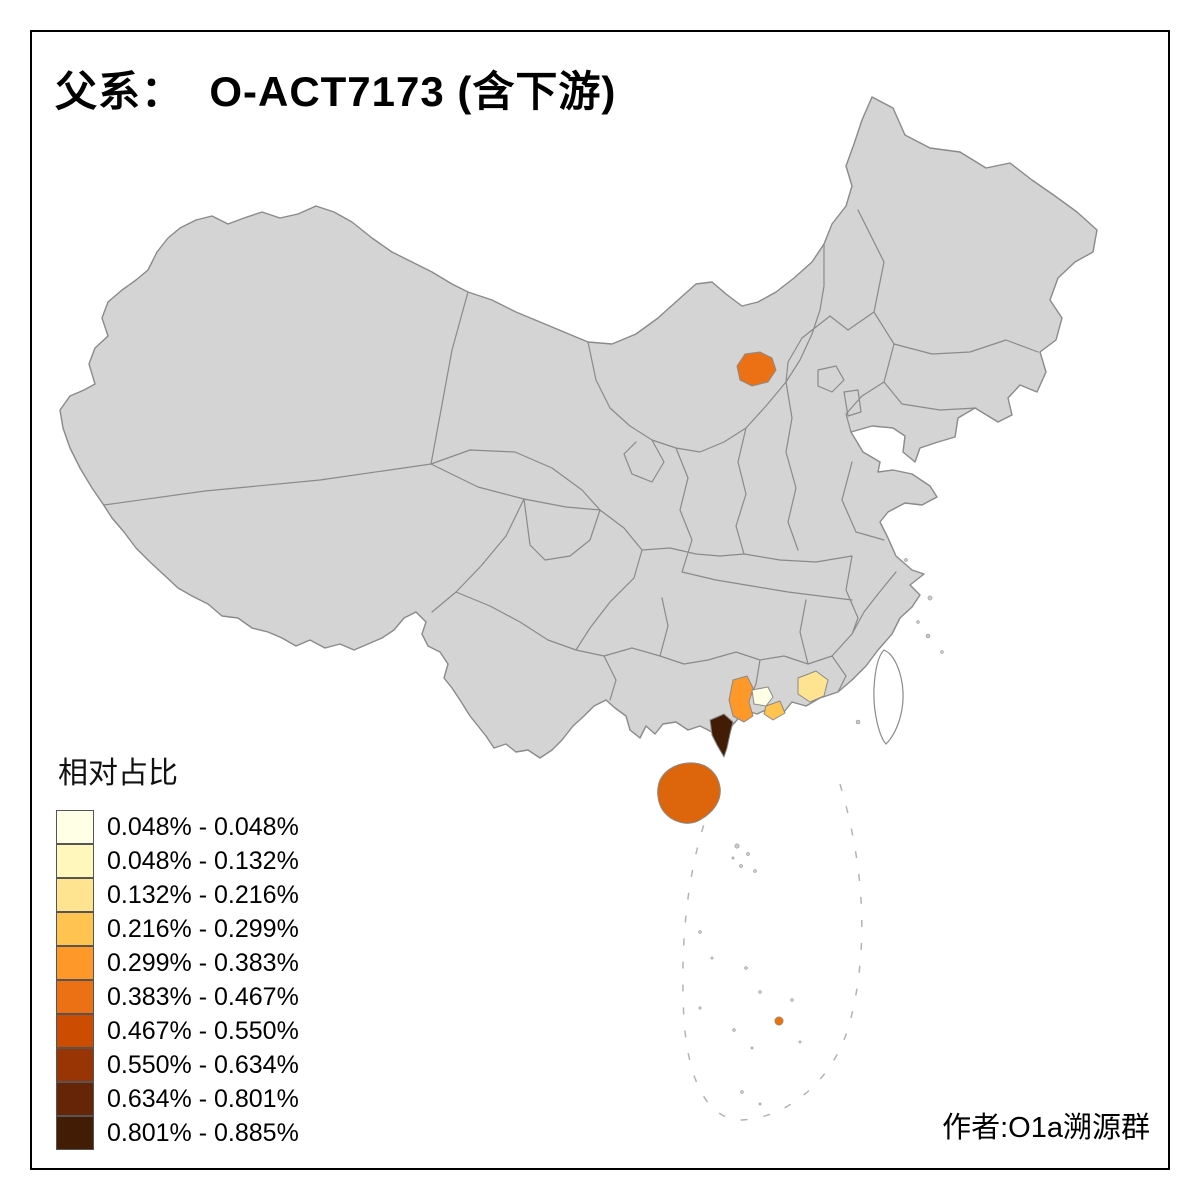 The image size is (1200, 1200). I want to click on author-credit: 作者:O1a溯源群, so click(1046, 1128).